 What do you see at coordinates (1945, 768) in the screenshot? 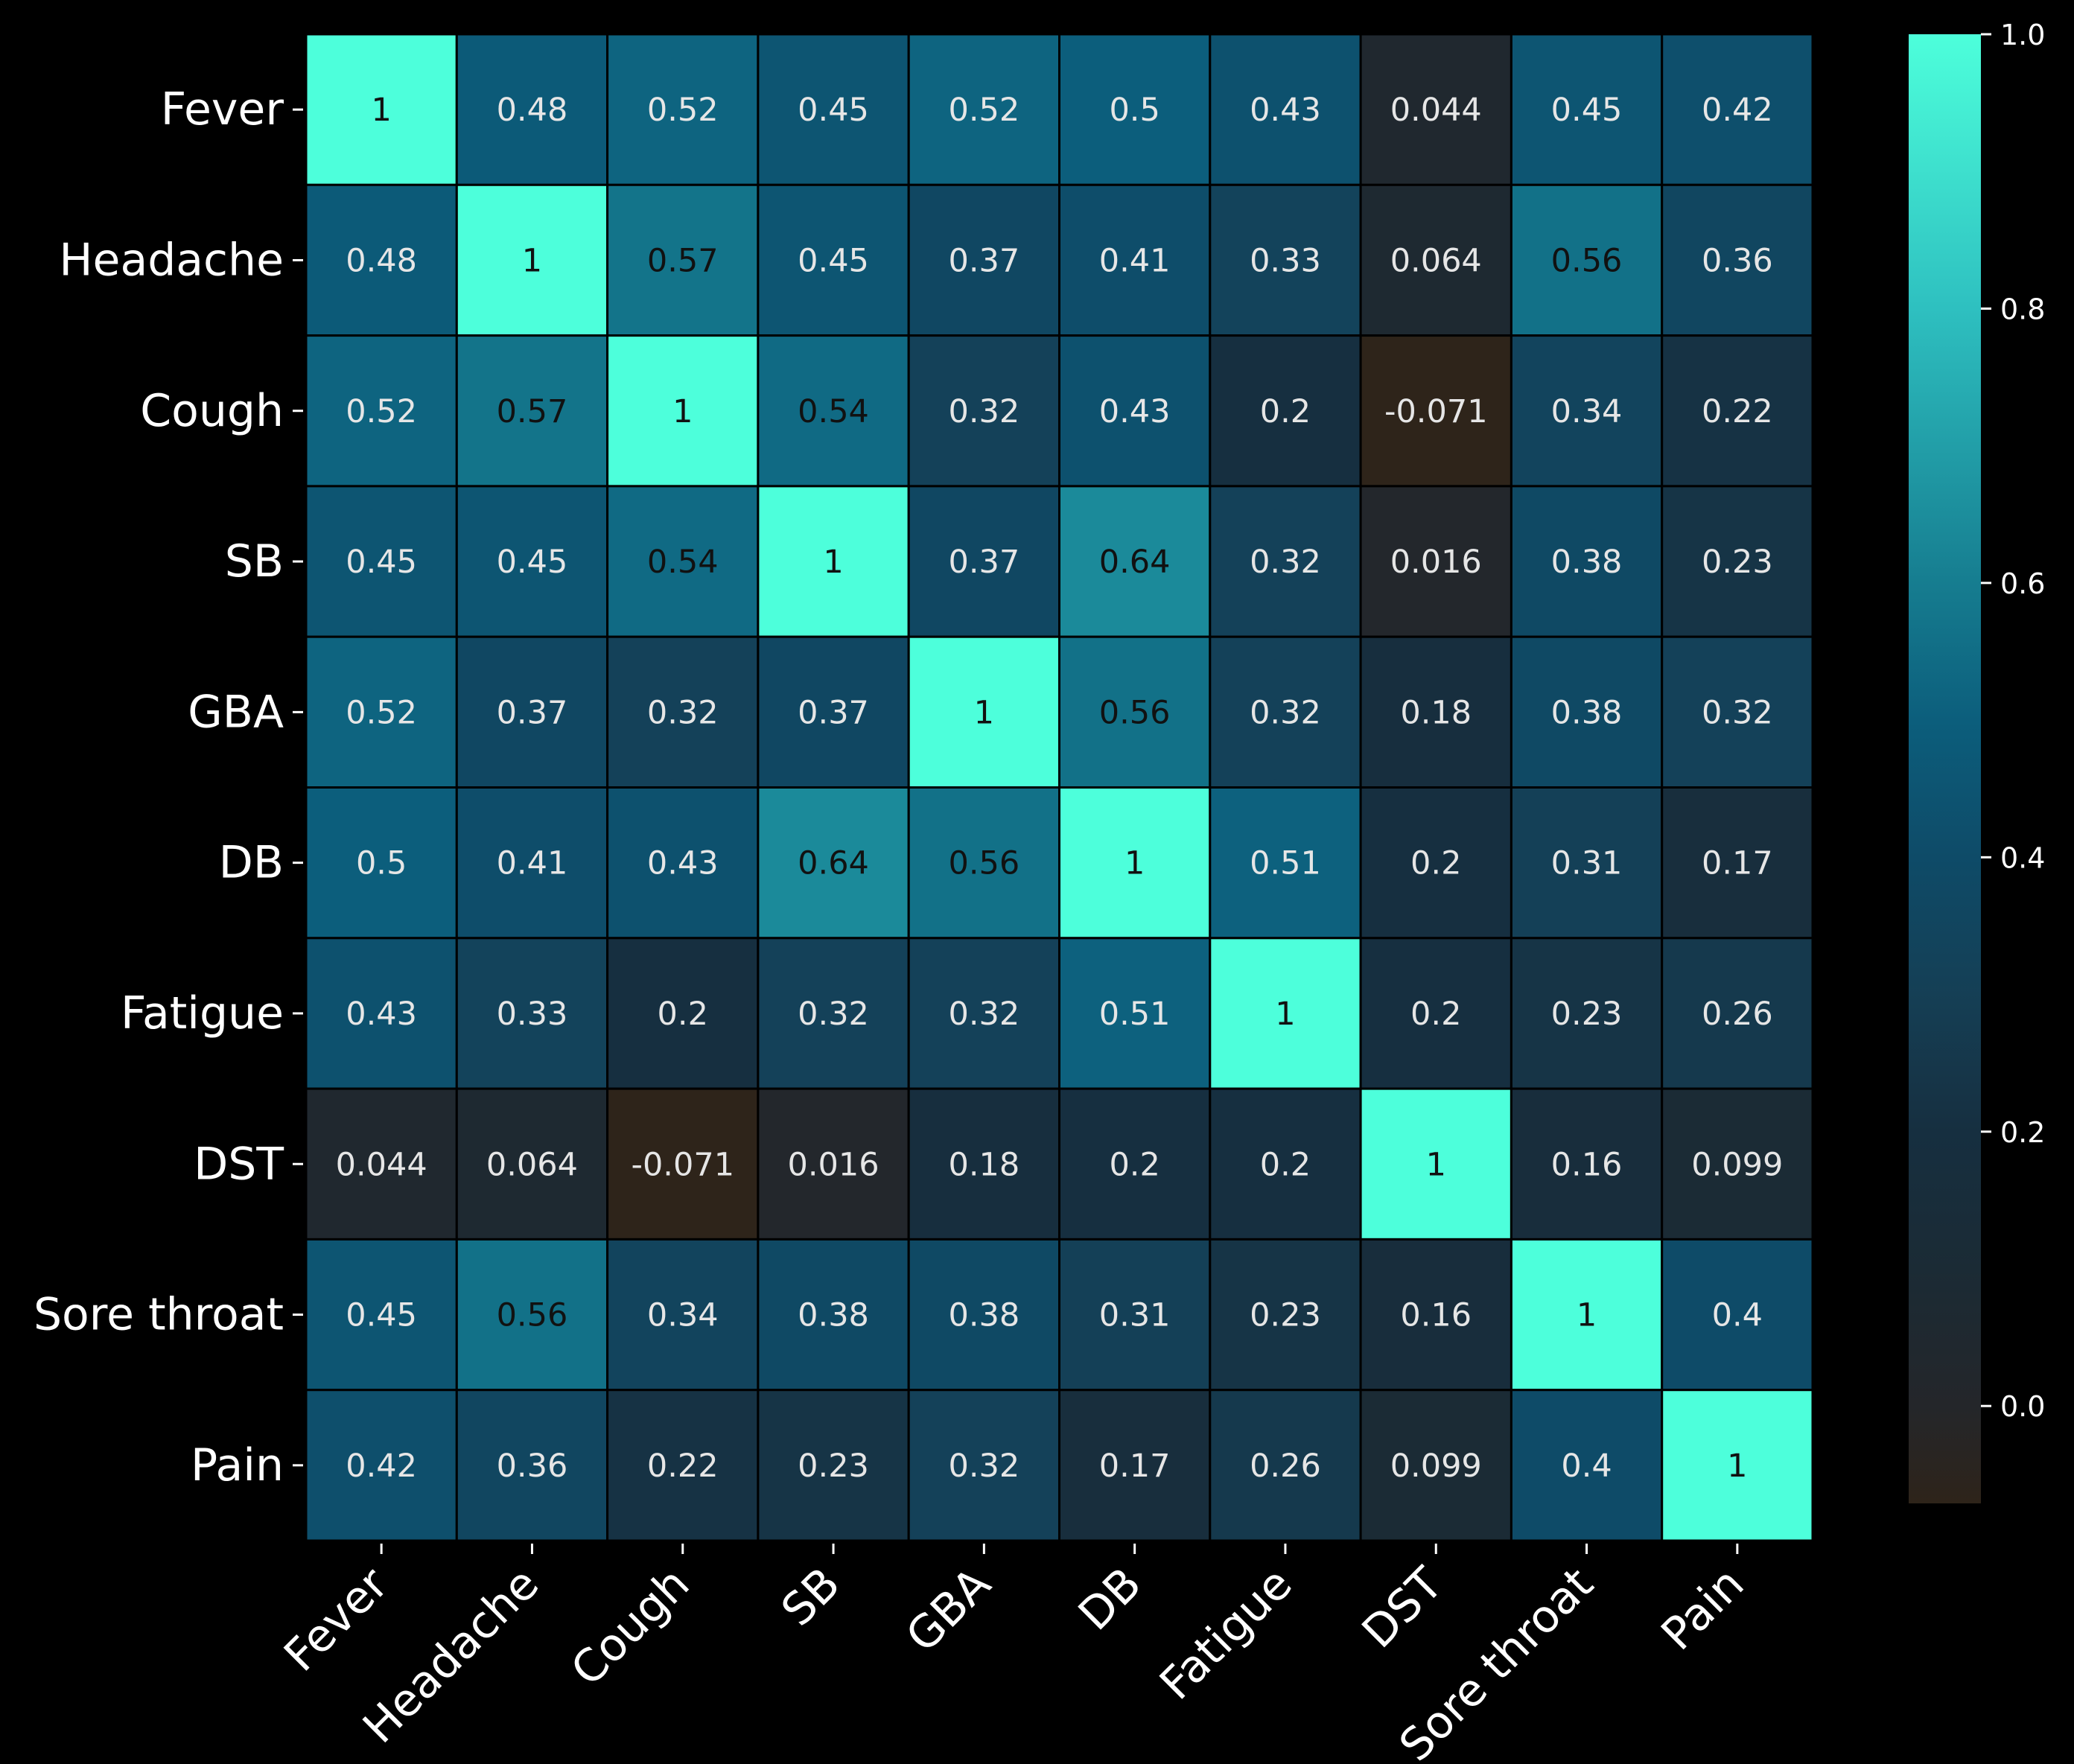
I see `colorbar-gradient` at bounding box center [1945, 768].